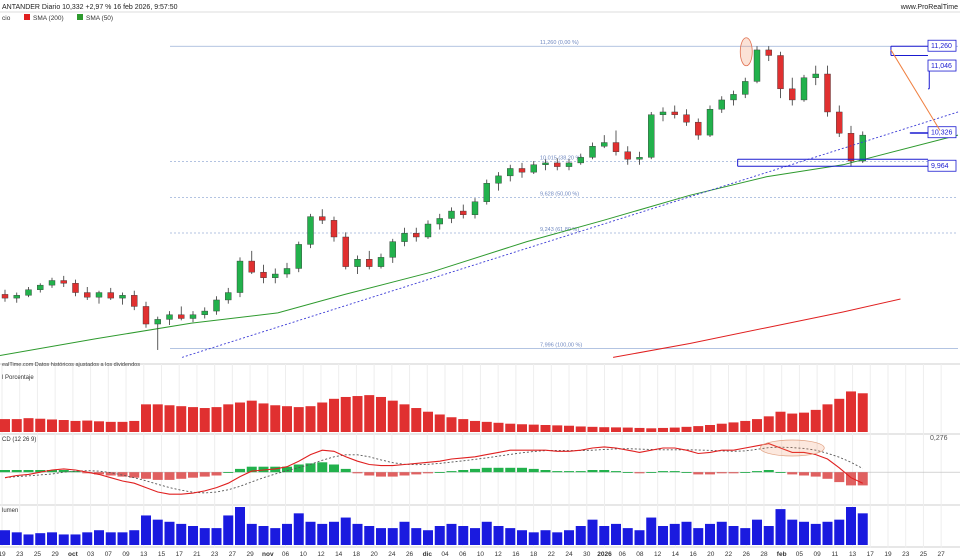  Describe the element at coordinates (552, 554) in the screenshot. I see `x-tick-label: 22` at that location.